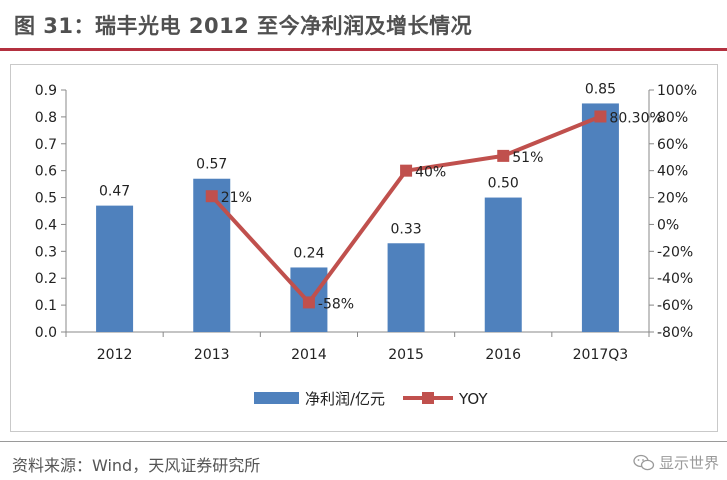 The width and height of the screenshot is (727, 480). Describe the element at coordinates (46, 279) in the screenshot. I see `y-left-tick-label: 0.2` at that location.